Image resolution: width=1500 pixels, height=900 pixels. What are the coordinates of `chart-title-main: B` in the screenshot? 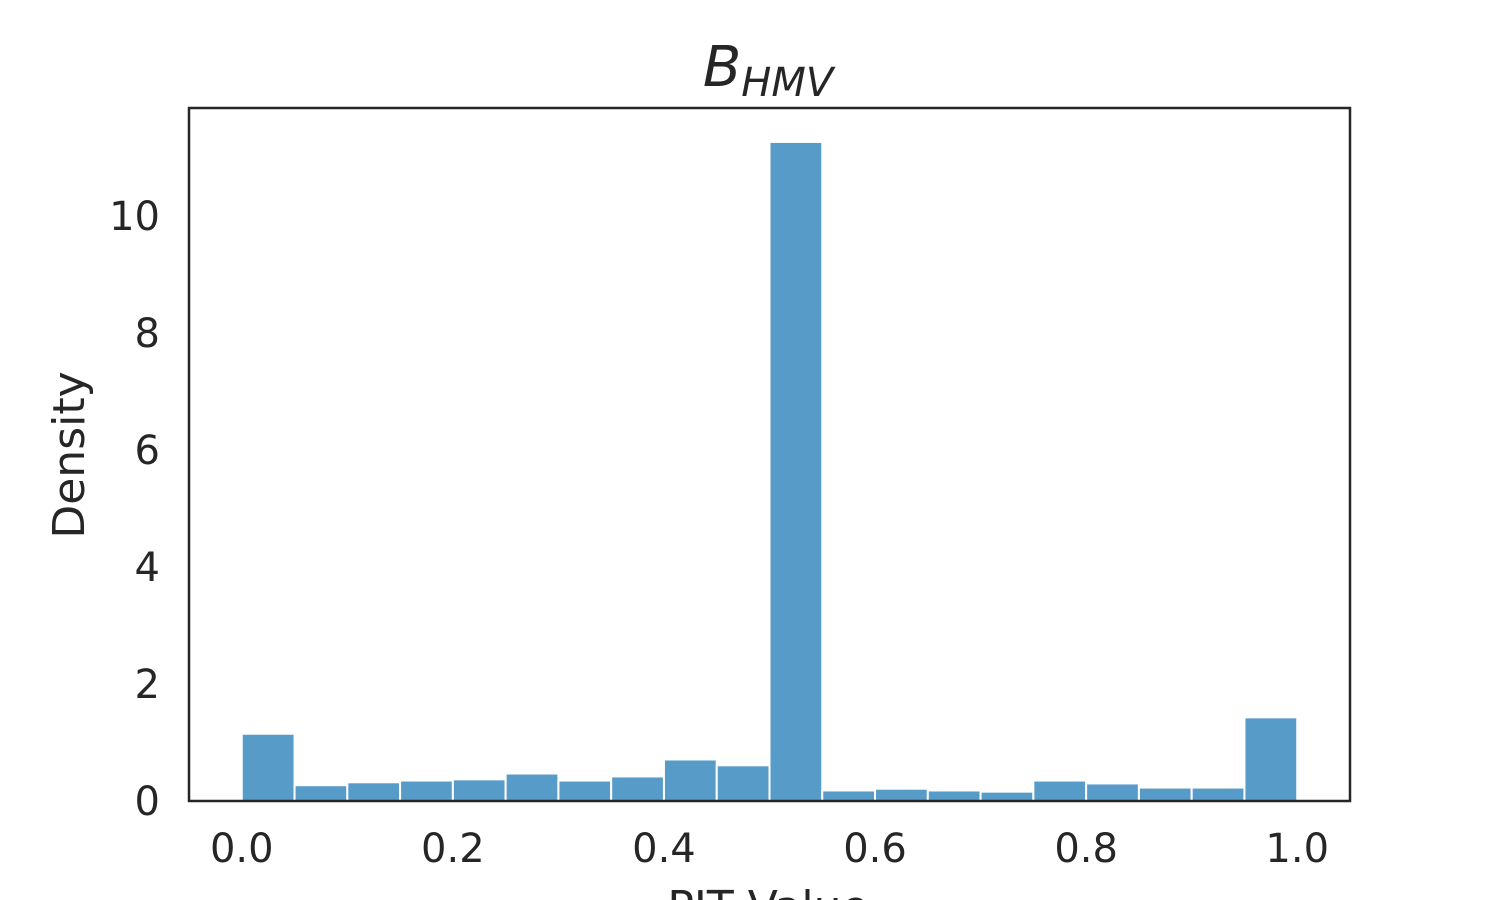 It's located at (722, 67).